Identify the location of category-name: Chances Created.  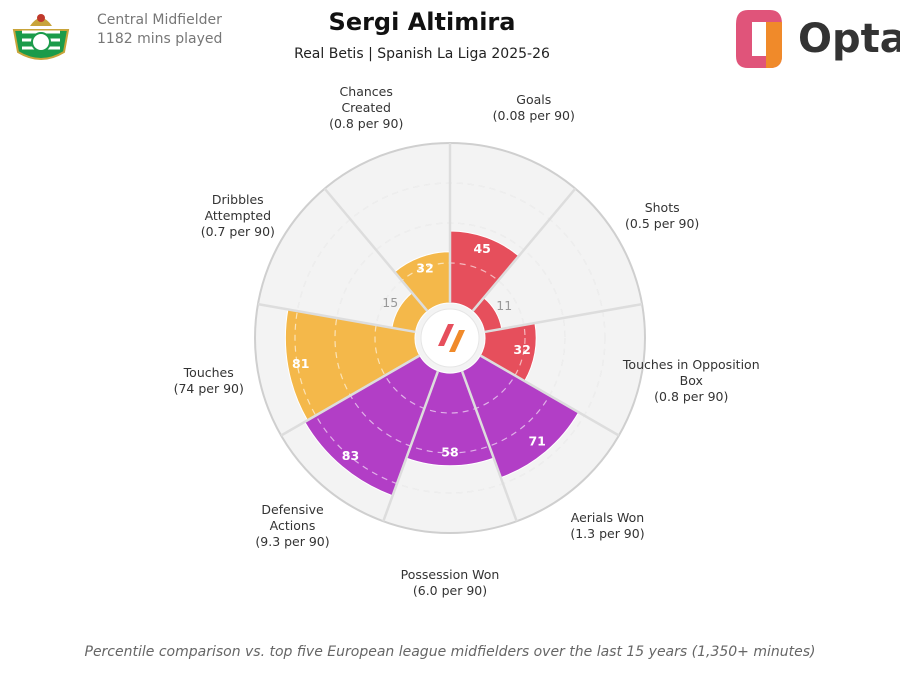
(366, 99).